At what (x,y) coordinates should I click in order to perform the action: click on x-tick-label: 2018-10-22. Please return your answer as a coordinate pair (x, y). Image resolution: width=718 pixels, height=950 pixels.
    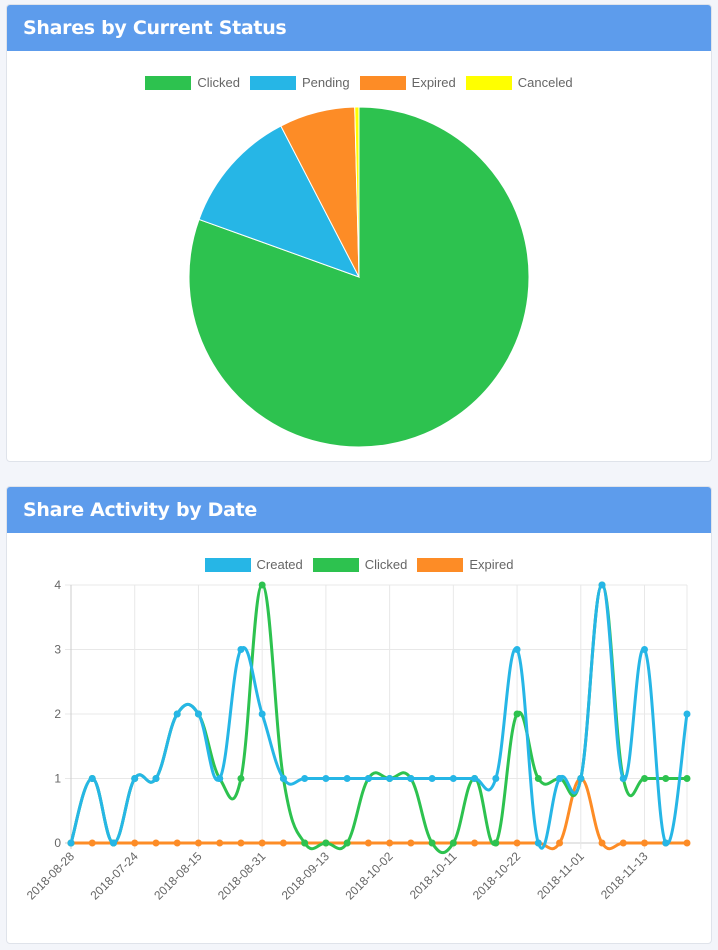
    Looking at the image, I should click on (497, 876).